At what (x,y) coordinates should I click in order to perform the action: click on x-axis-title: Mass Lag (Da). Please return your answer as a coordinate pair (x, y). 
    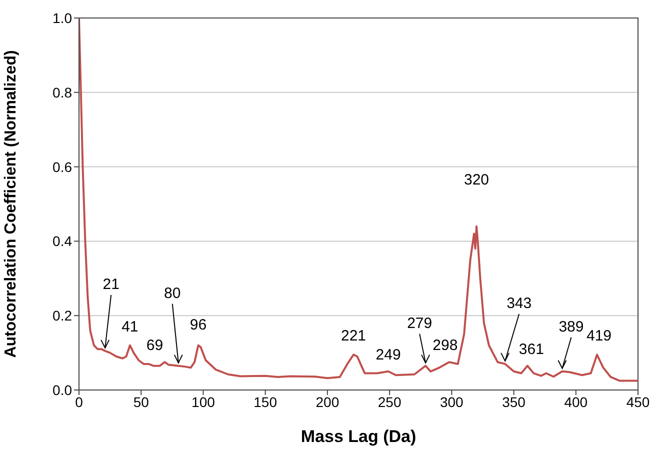
    Looking at the image, I should click on (358, 436).